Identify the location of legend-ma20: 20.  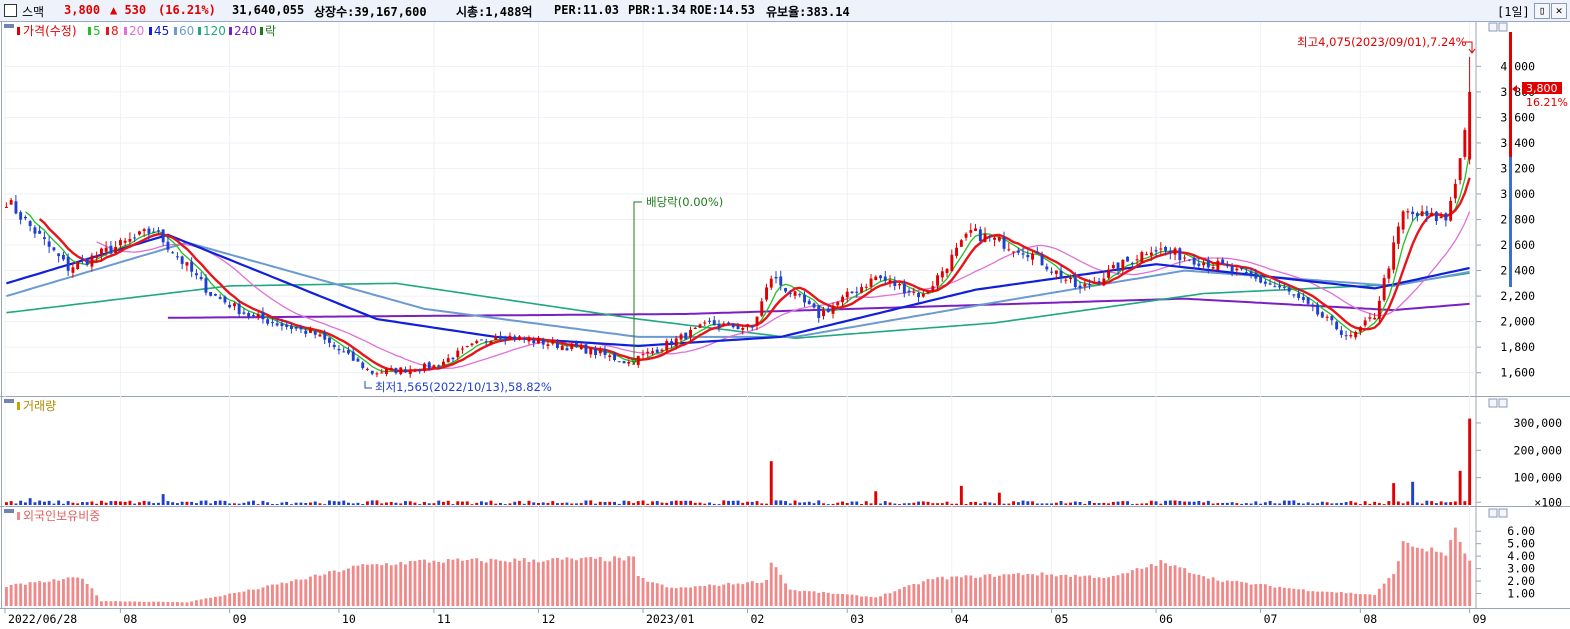
(136, 31).